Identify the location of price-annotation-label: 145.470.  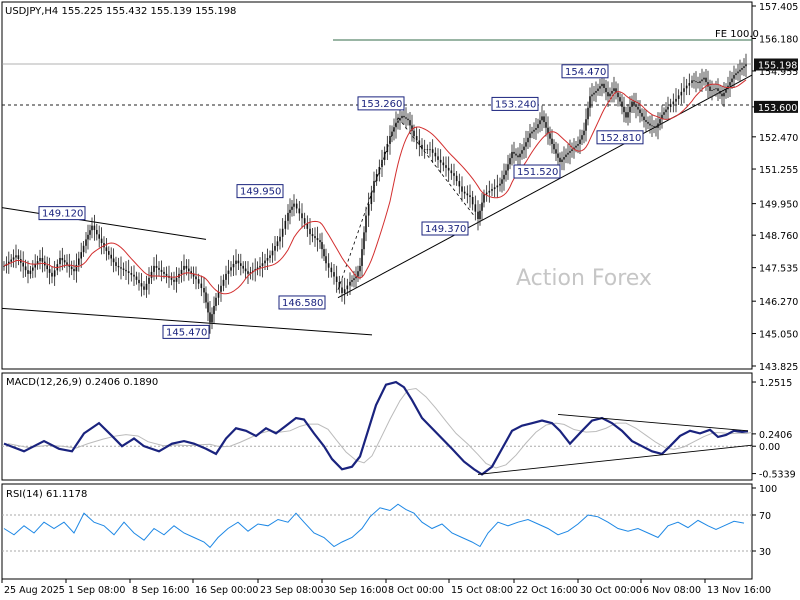
(186, 332).